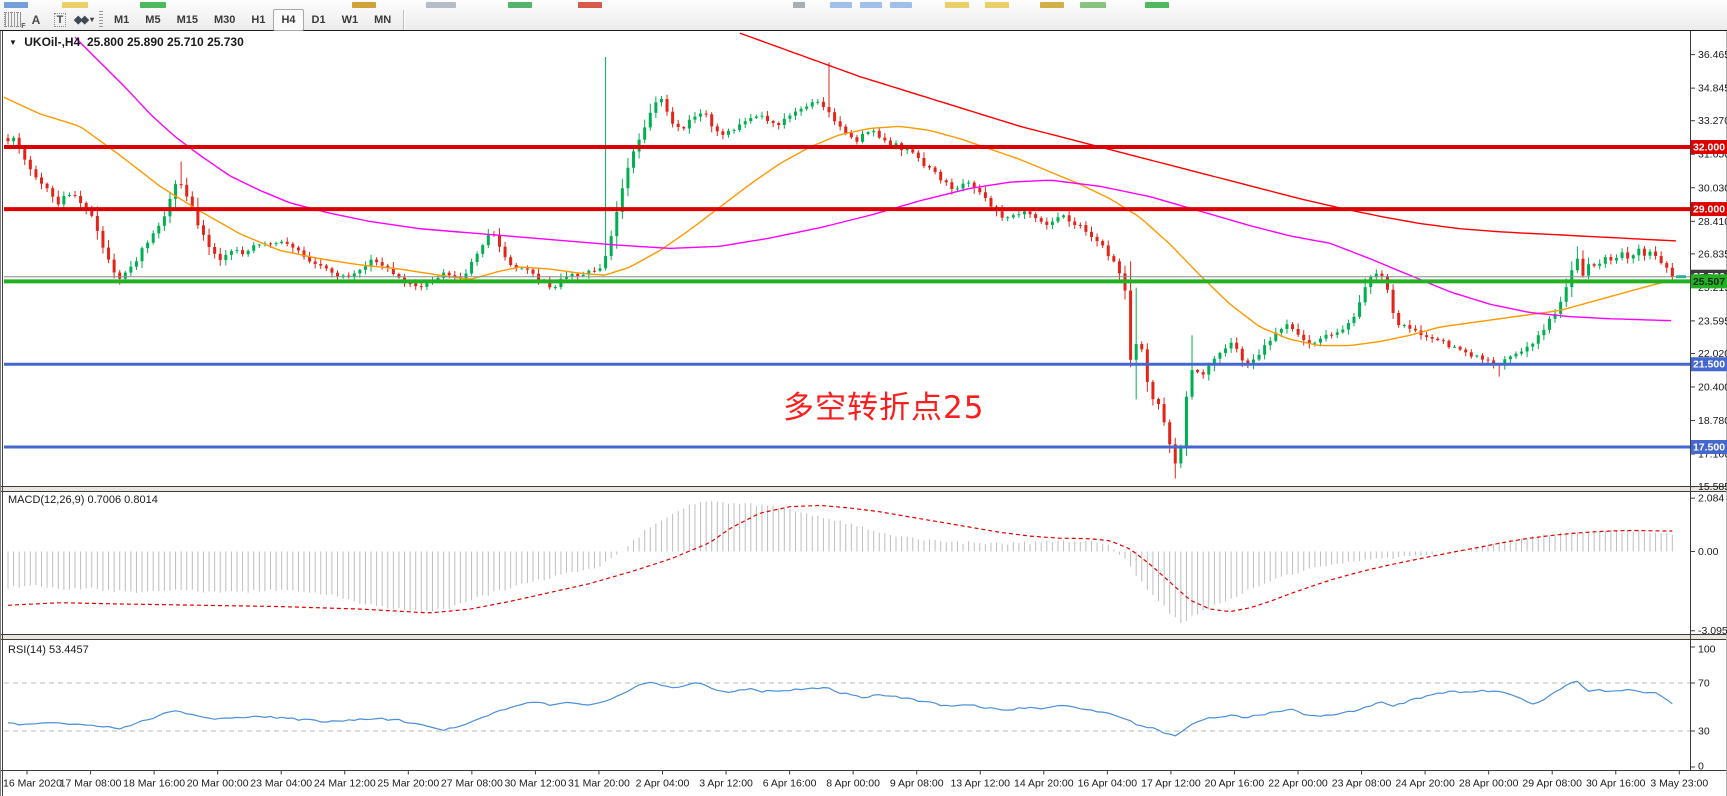 This screenshot has width=1727, height=796. I want to click on zoom-in-icon, so click(957, 5).